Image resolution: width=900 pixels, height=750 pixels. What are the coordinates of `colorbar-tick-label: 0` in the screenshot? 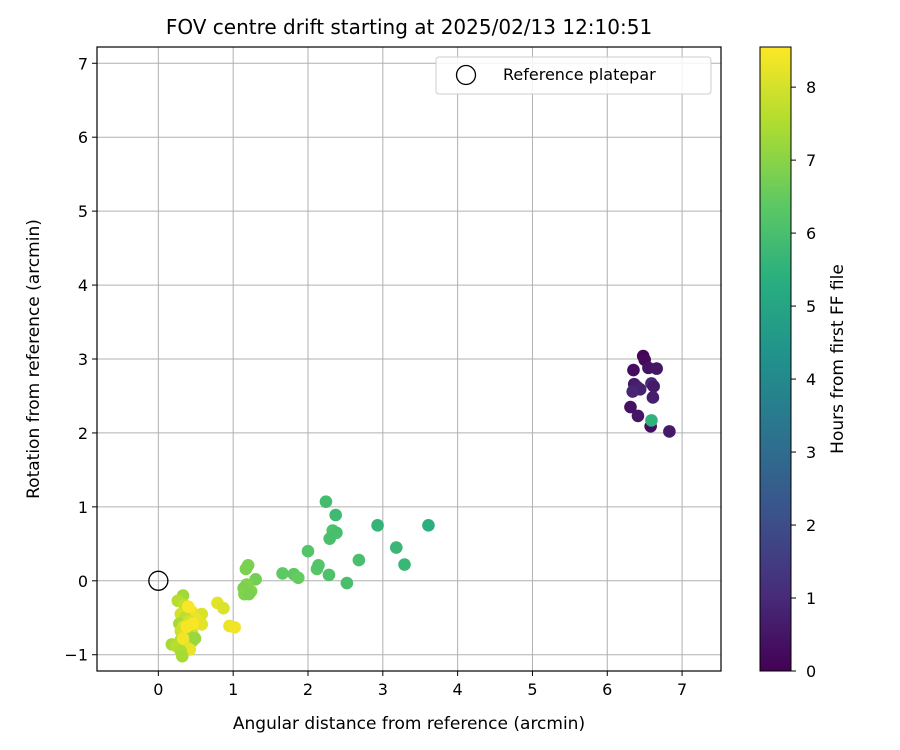 It's located at (811, 671).